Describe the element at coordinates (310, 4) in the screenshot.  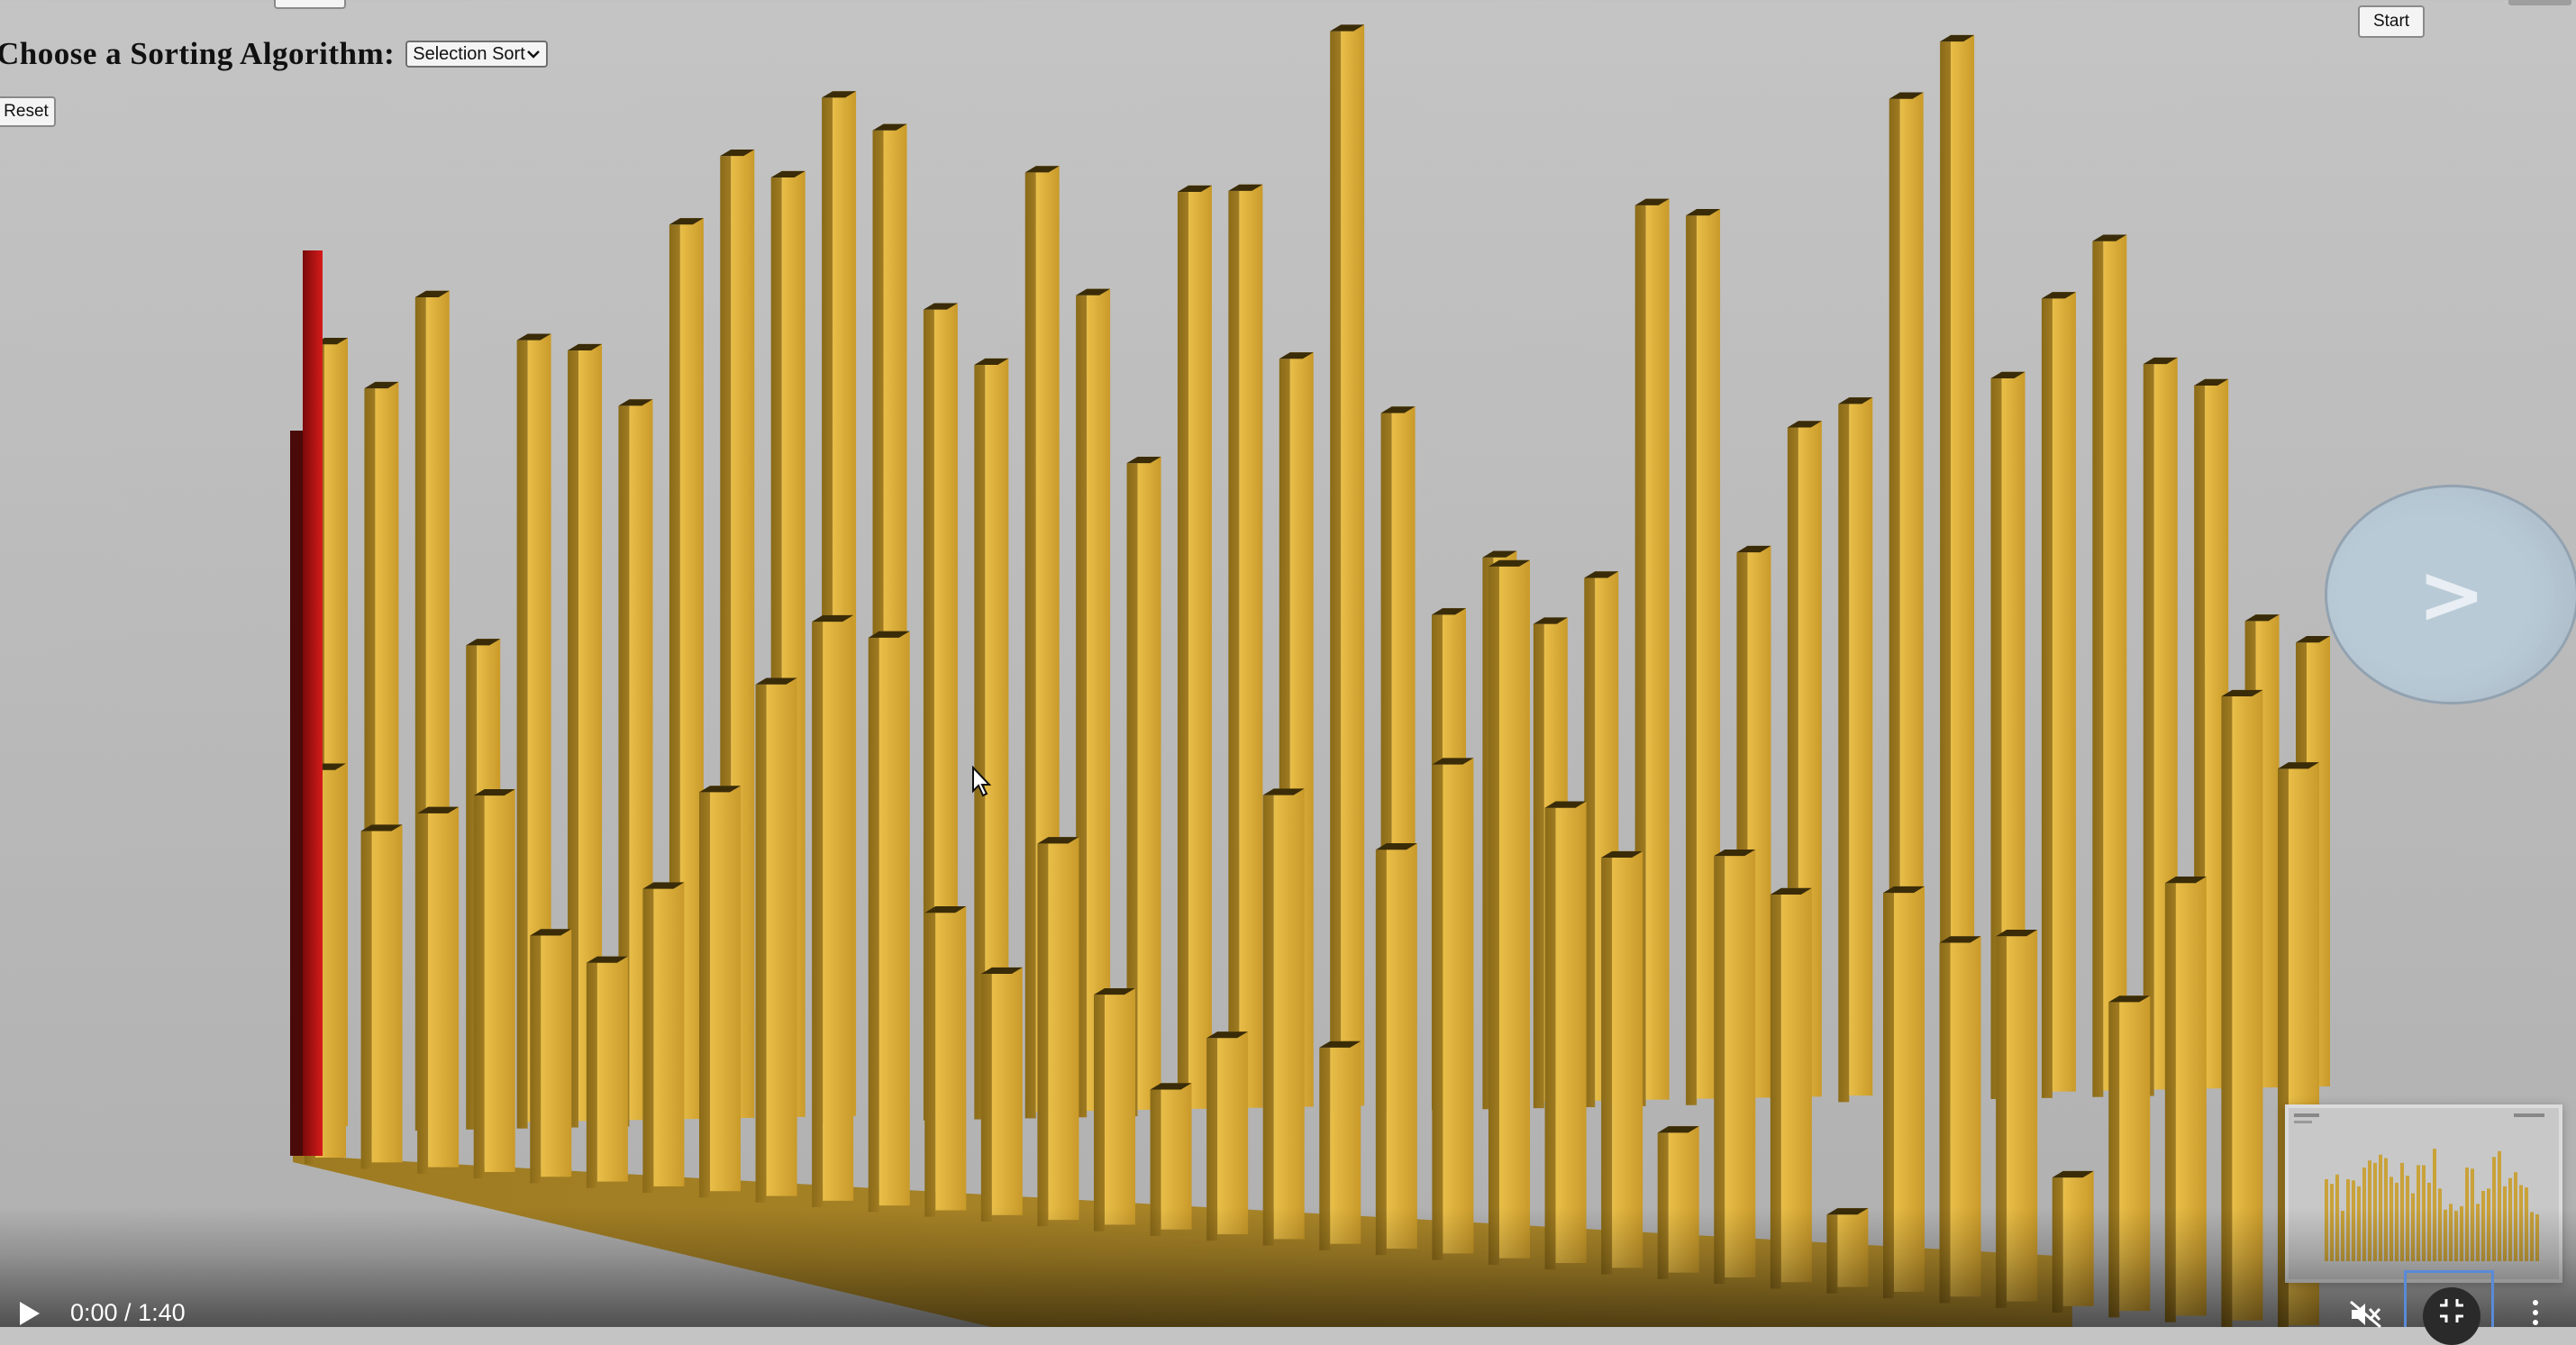
I see `top-toolbar-button` at that location.